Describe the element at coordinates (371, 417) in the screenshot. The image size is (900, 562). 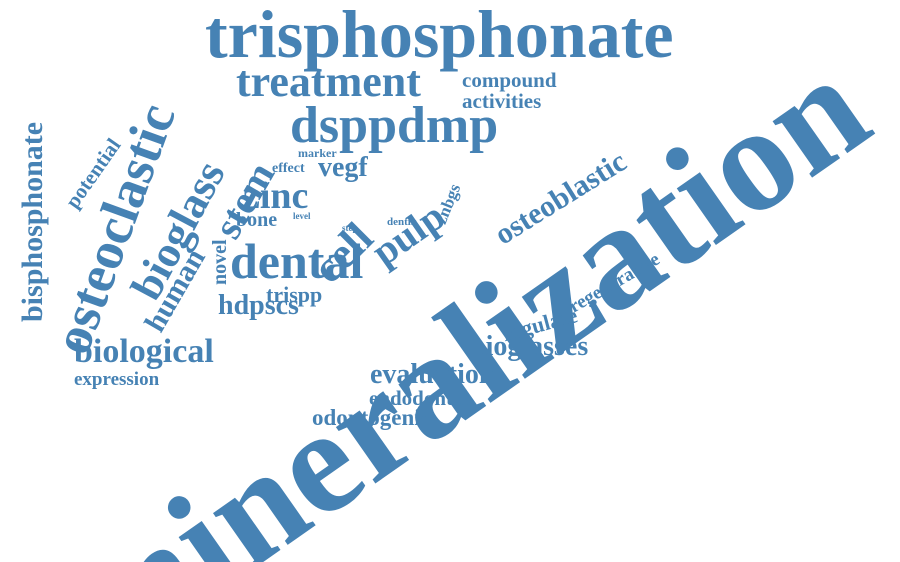
I see `word-odontogenic: odontogenic` at that location.